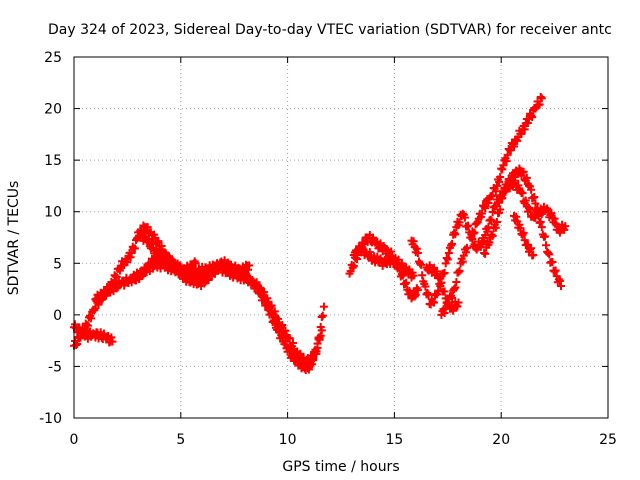 The image size is (640, 480). What do you see at coordinates (53, 110) in the screenshot?
I see `y-tick-label: 20` at bounding box center [53, 110].